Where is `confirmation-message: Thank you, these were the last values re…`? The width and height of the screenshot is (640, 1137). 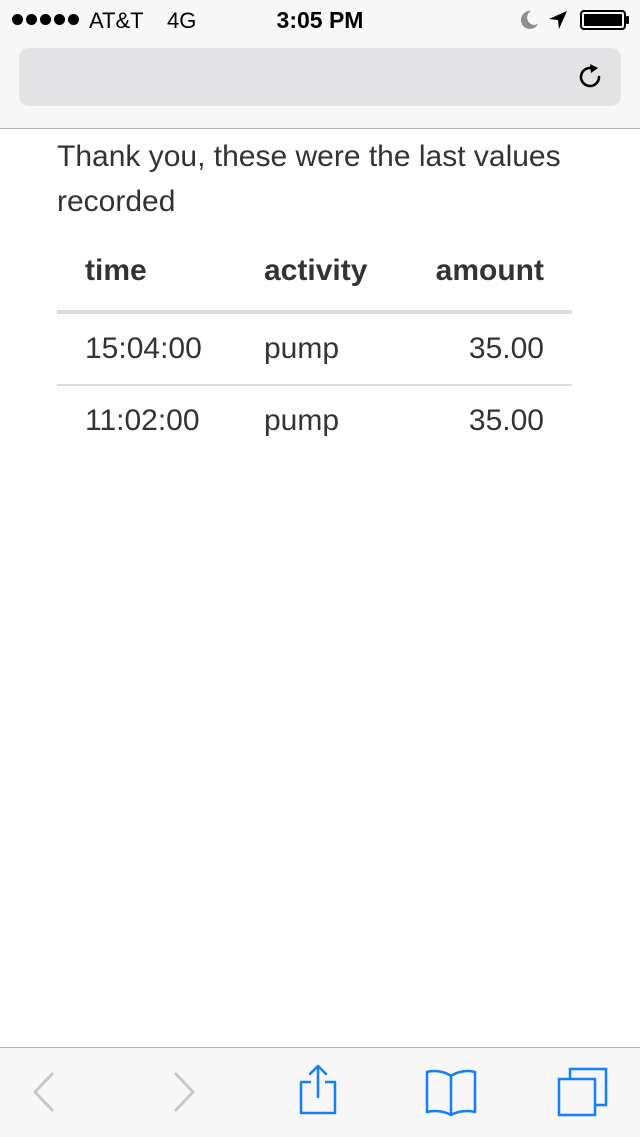 confirmation-message: Thank you, these were the last values re… is located at coordinates (309, 179).